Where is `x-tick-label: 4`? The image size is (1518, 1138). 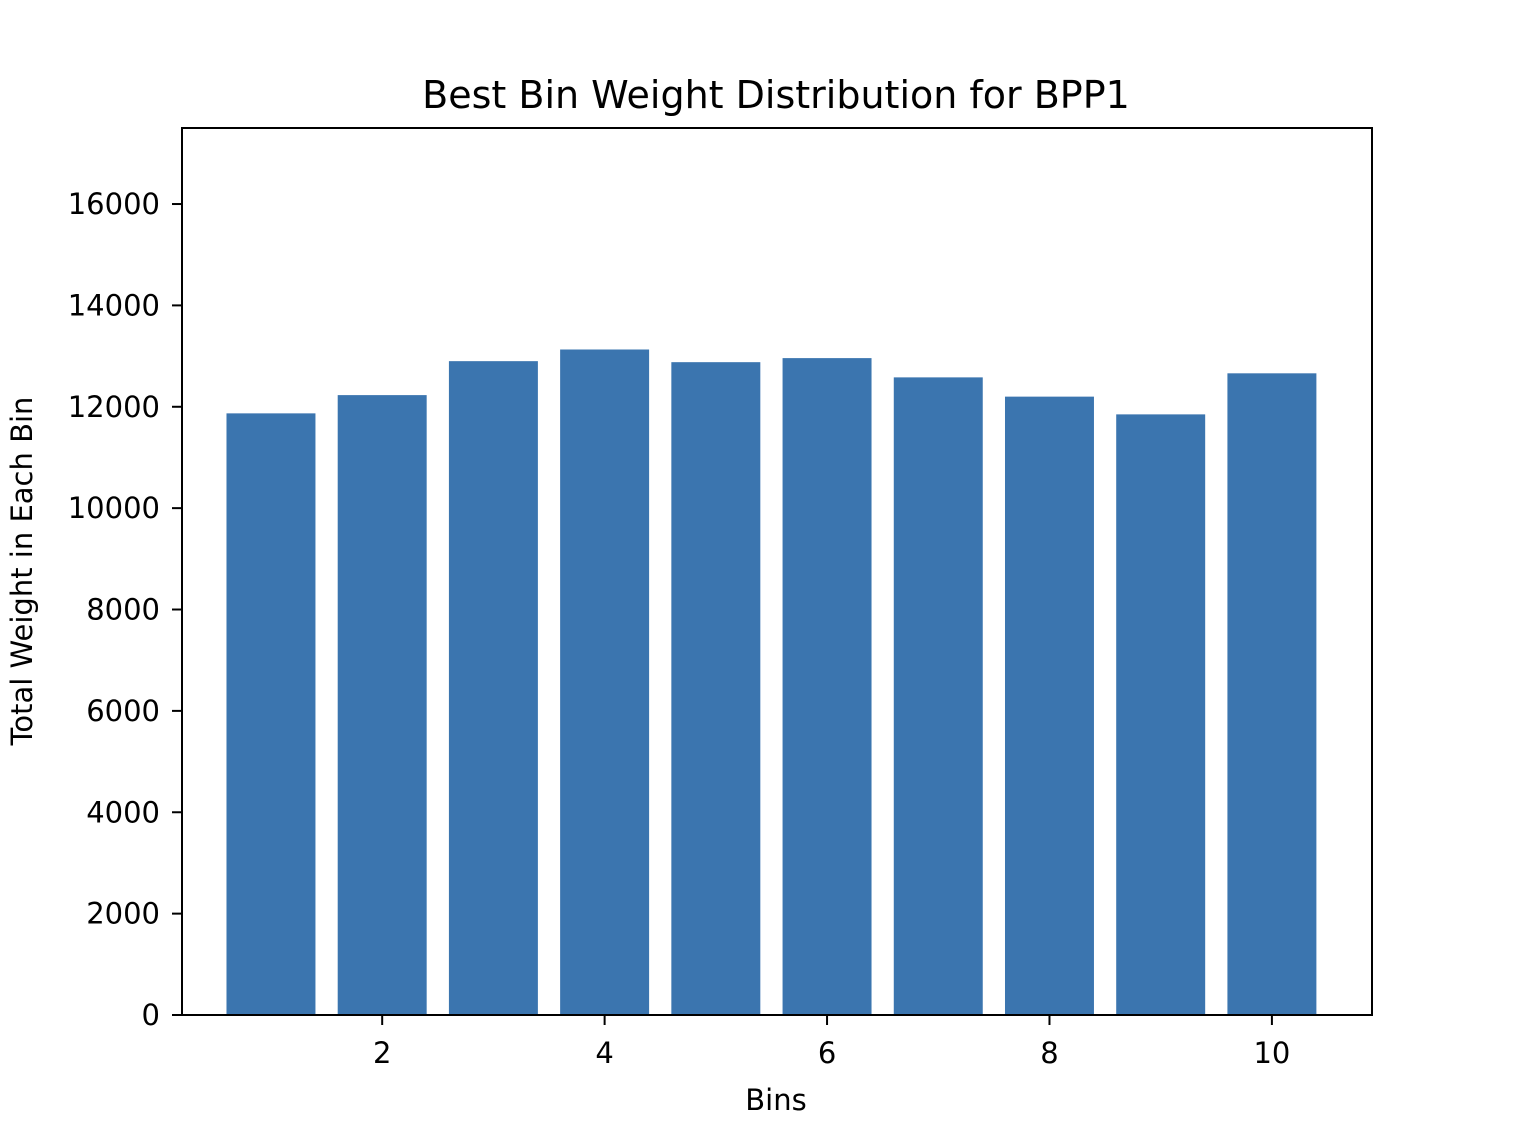
x-tick-label: 4 is located at coordinates (604, 1053).